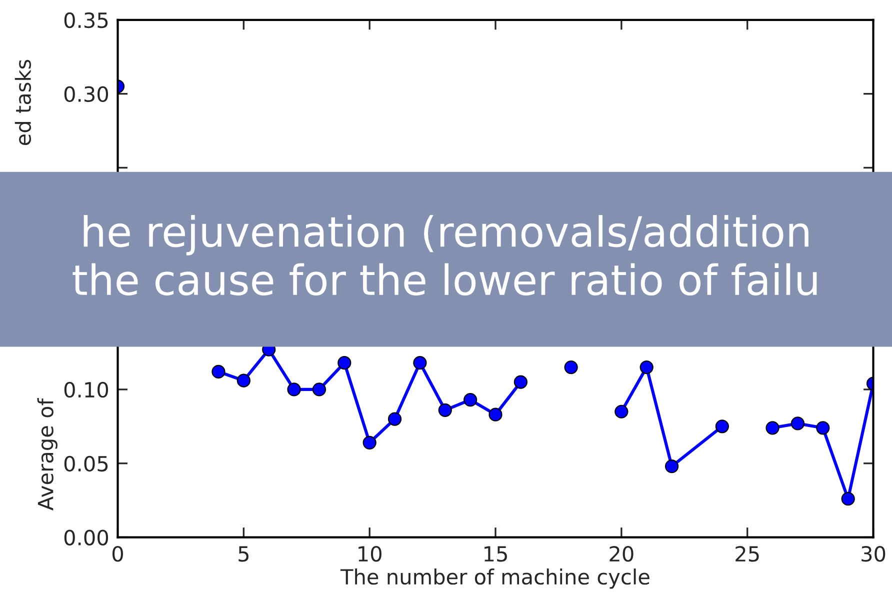  Describe the element at coordinates (86, 20) in the screenshot. I see `y-tick-label: 0.35` at that location.